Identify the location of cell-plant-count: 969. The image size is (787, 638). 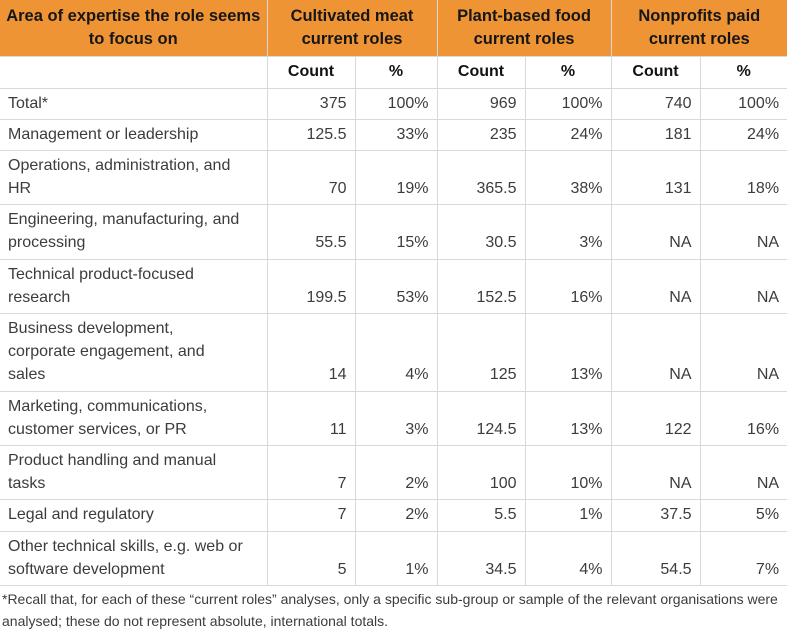
(481, 103).